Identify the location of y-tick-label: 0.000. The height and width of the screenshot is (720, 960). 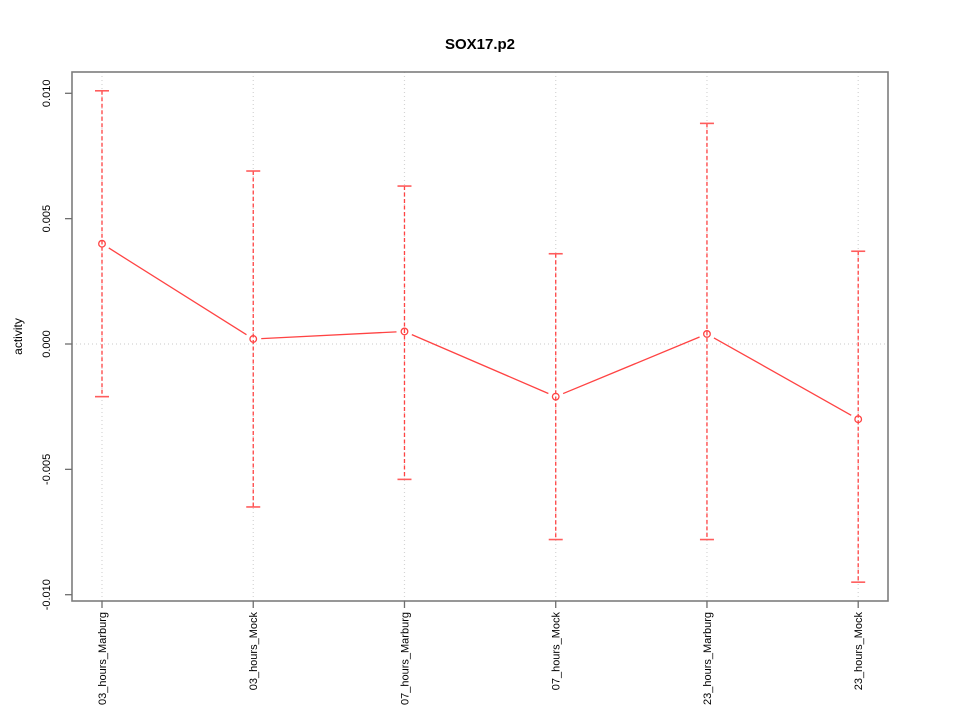
(47, 344).